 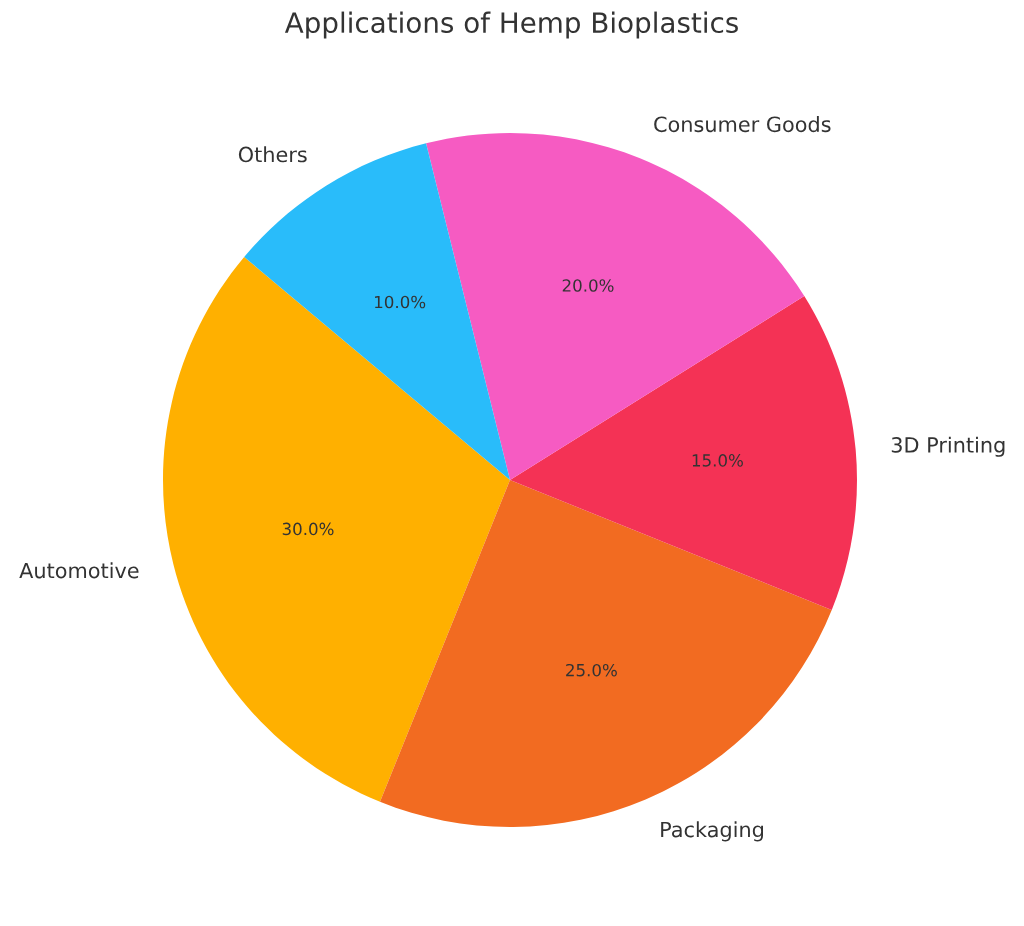 What do you see at coordinates (511, 25) in the screenshot?
I see `chart-title: Applications of Hemp Bioplastics` at bounding box center [511, 25].